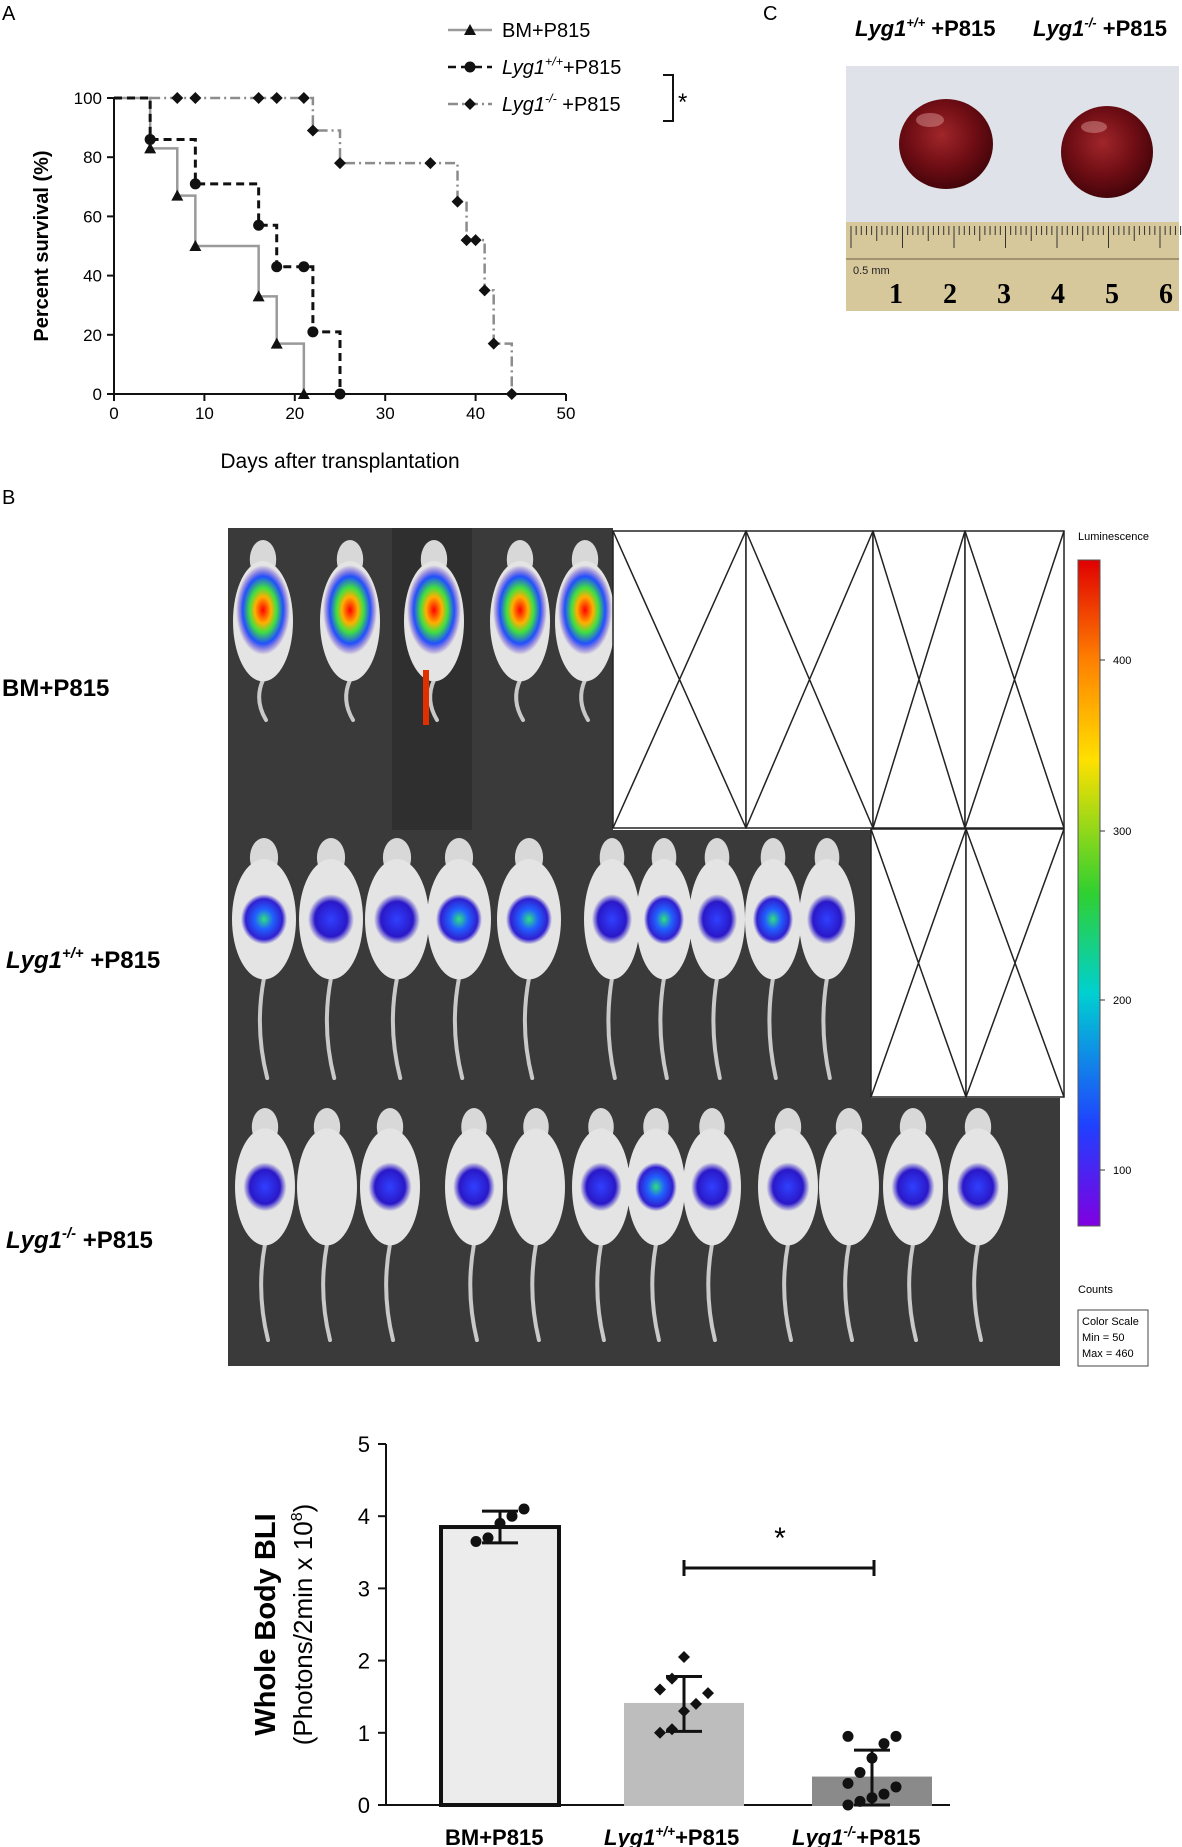  Describe the element at coordinates (592, 68) in the screenshot. I see `legend-label-part: +P815` at that location.